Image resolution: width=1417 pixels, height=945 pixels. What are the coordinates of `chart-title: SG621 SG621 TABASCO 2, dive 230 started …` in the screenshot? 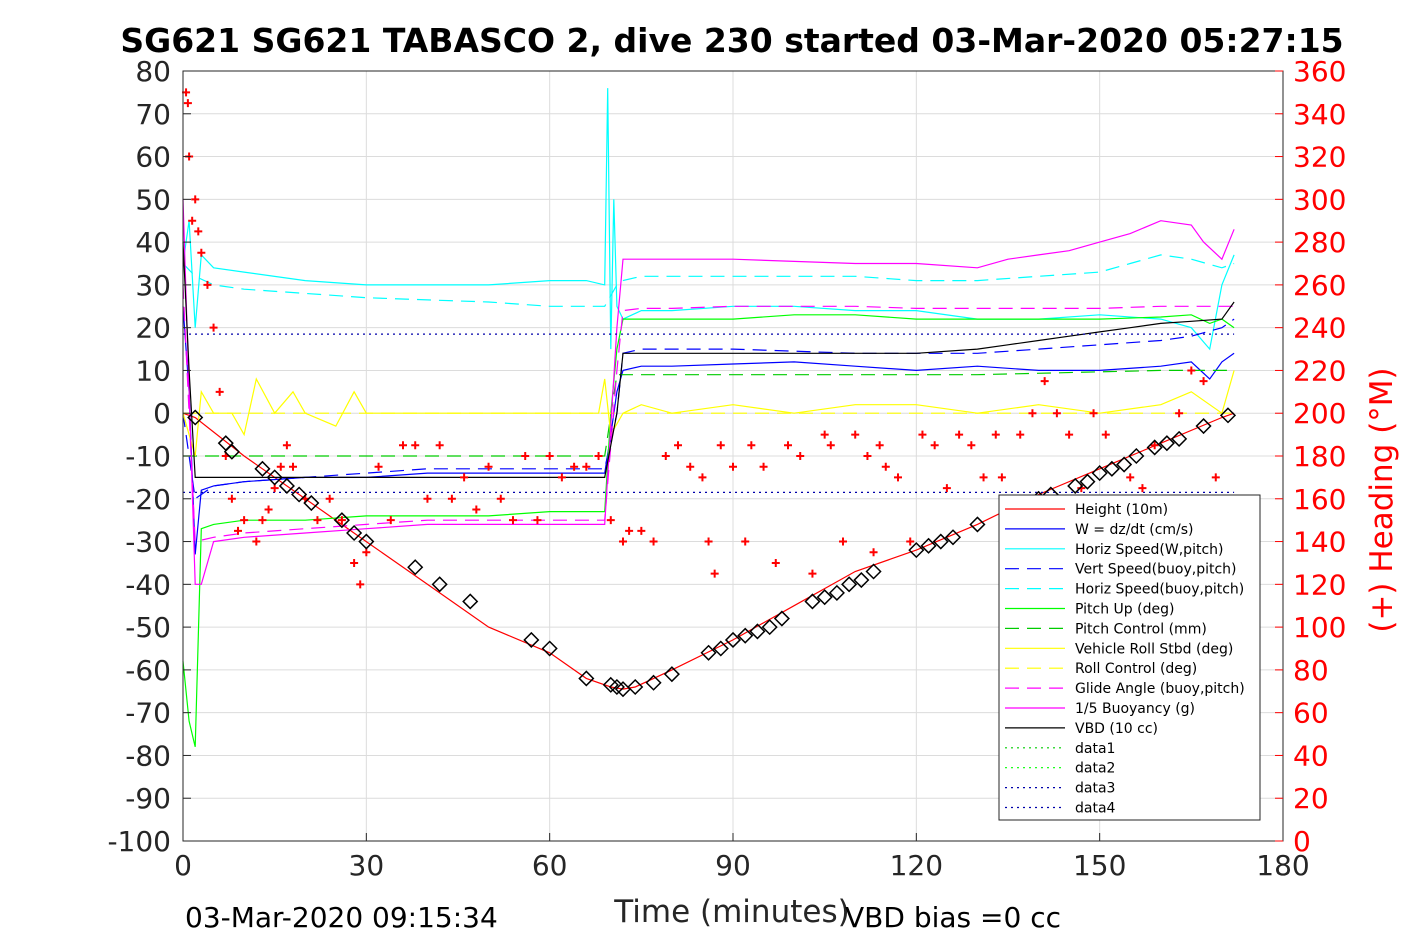 It's located at (731, 40).